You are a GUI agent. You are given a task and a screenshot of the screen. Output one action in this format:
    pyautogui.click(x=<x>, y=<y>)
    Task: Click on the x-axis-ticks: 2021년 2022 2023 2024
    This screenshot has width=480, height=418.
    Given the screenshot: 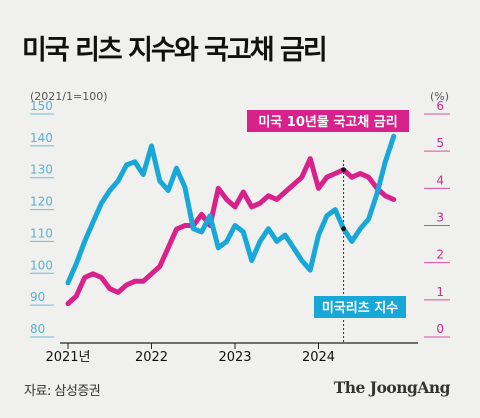 What is the action you would take?
    pyautogui.click(x=190, y=354)
    